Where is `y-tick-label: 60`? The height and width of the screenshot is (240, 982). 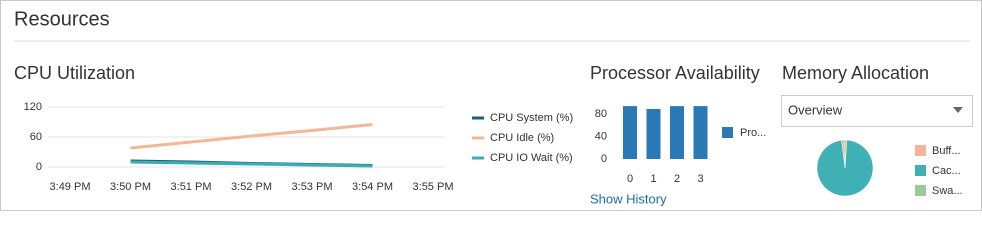 y-tick-label: 60 is located at coordinates (36, 137).